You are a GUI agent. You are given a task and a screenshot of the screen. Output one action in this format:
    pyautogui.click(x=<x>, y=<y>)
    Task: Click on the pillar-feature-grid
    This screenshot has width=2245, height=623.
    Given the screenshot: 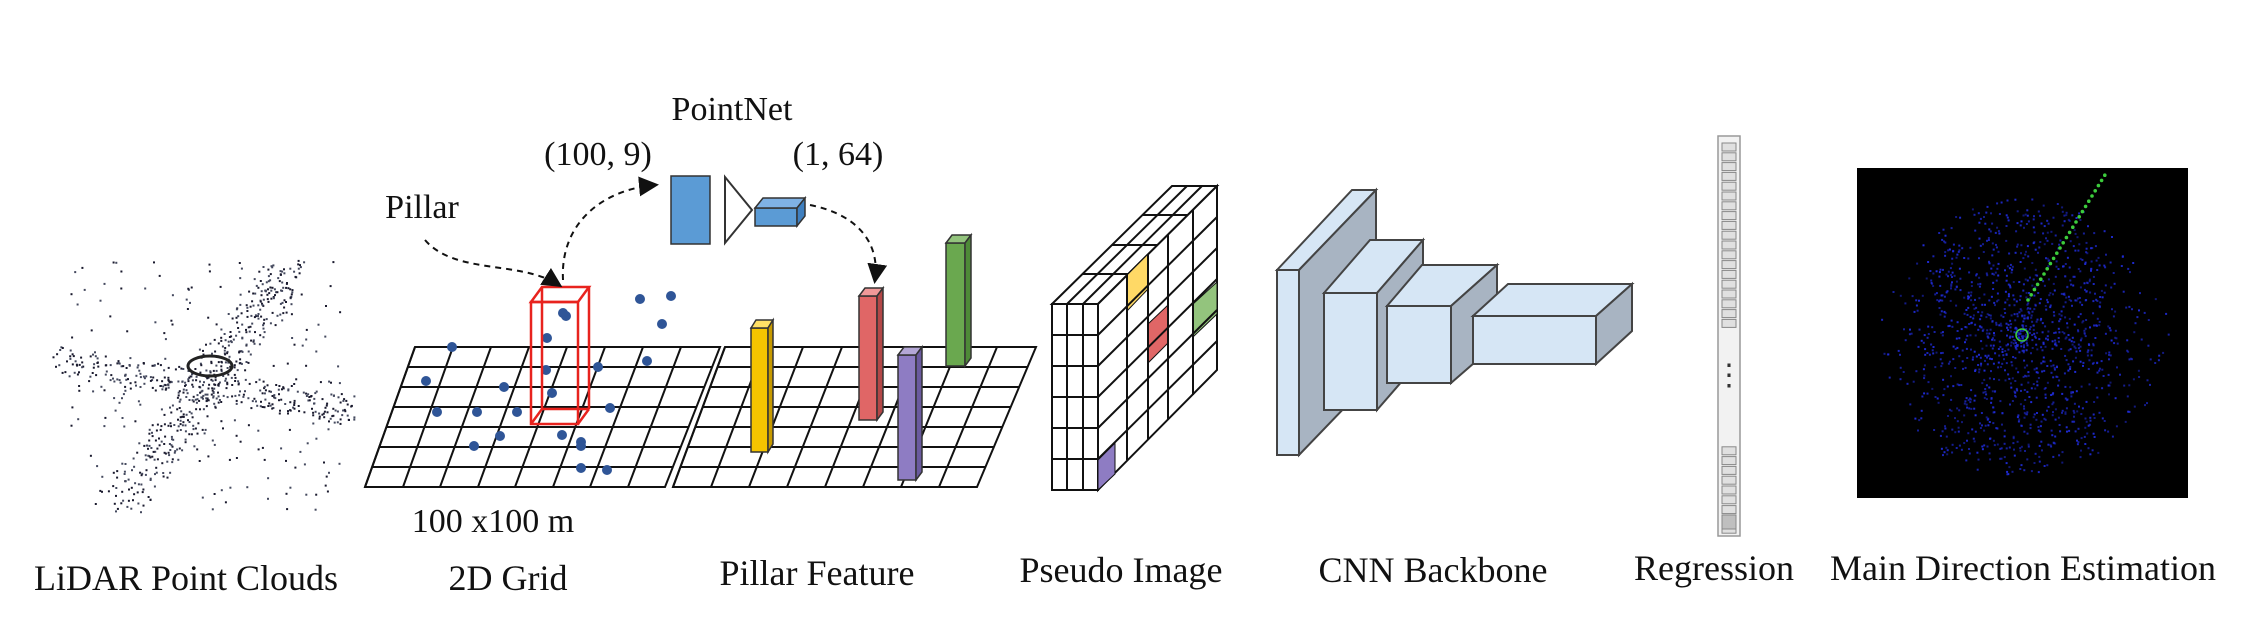 What is the action you would take?
    pyautogui.click(x=854, y=360)
    